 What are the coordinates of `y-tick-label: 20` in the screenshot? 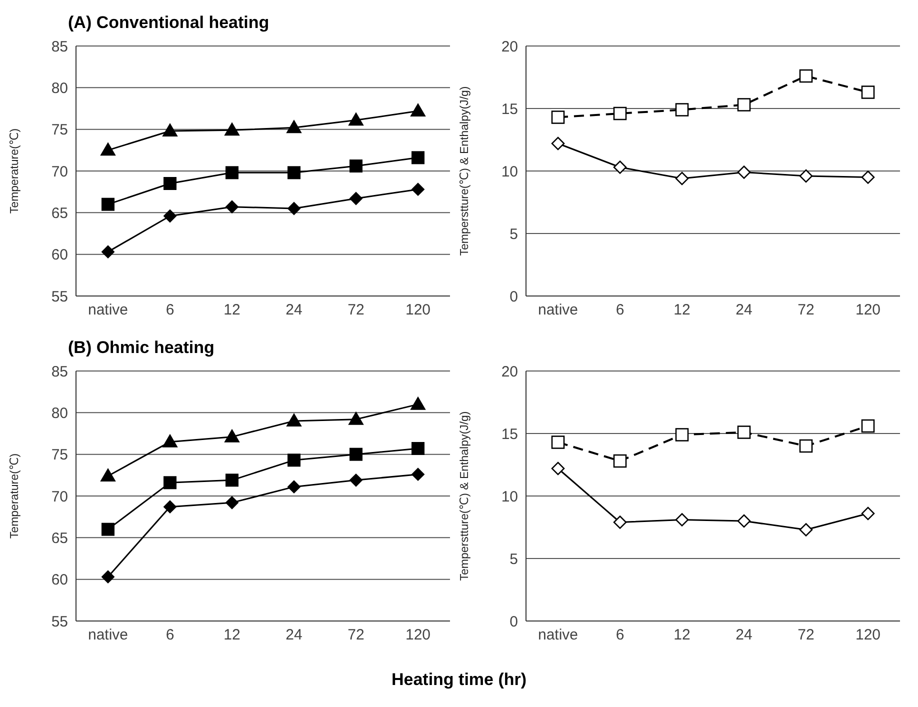 It's located at (509, 47).